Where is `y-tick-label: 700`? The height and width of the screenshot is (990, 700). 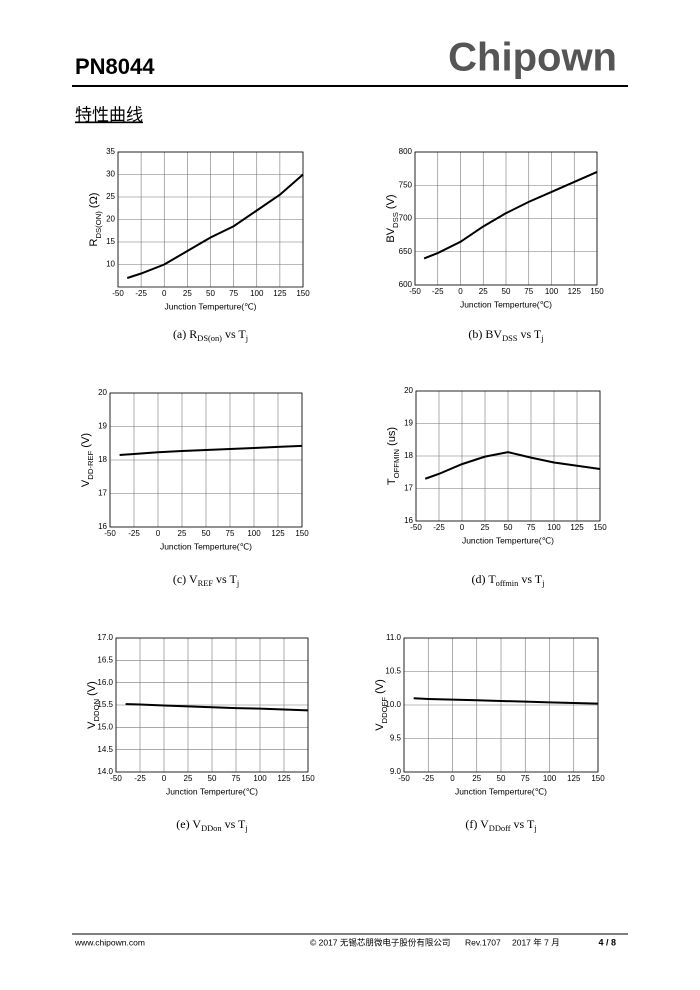 y-tick-label: 700 is located at coordinates (406, 218).